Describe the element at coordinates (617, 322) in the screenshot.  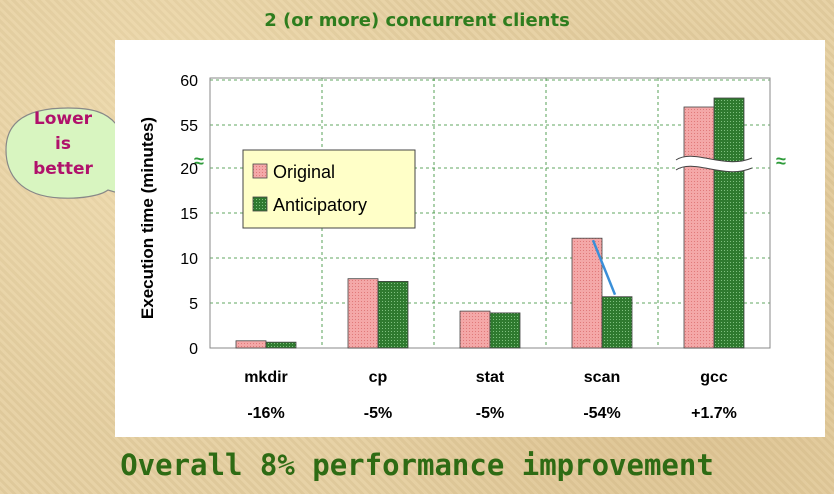
I see `bar-anticipatory-scan` at that location.